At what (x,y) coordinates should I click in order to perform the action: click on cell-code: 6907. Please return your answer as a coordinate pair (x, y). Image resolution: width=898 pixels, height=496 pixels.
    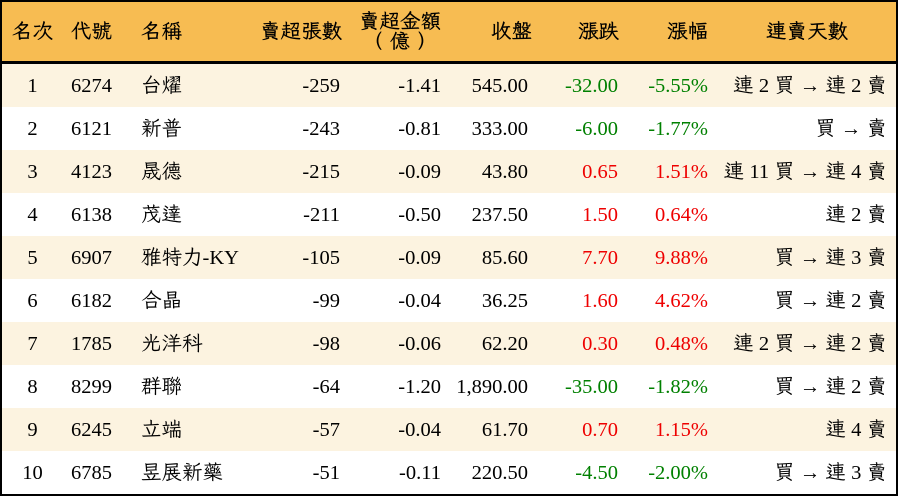
    Looking at the image, I should click on (91, 258).